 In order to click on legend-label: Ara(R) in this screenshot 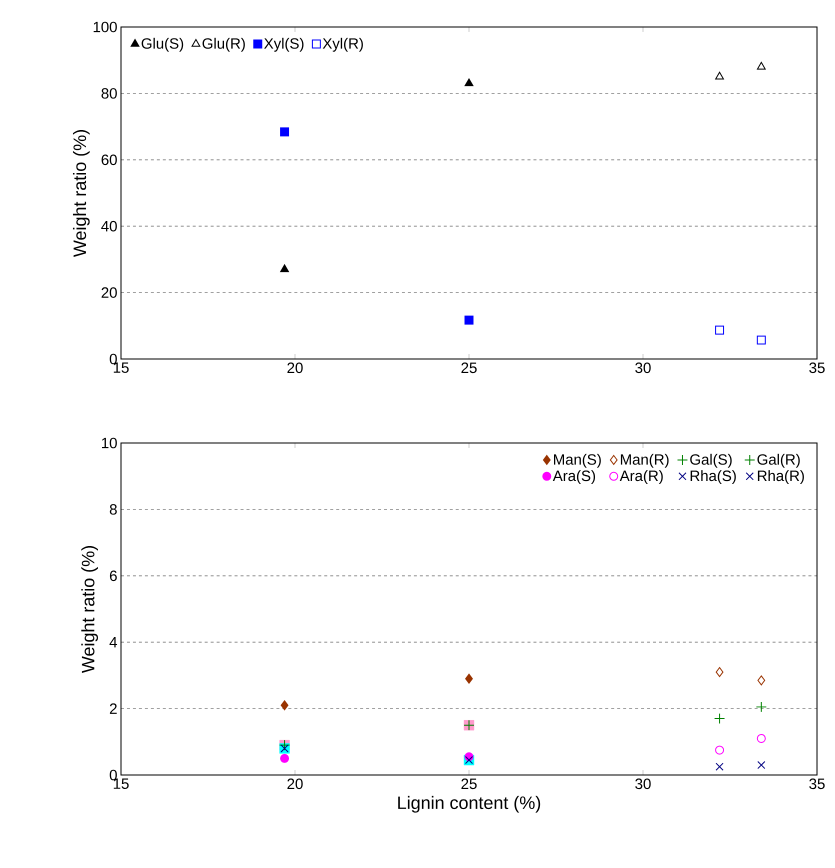, I will do `click(641, 477)`.